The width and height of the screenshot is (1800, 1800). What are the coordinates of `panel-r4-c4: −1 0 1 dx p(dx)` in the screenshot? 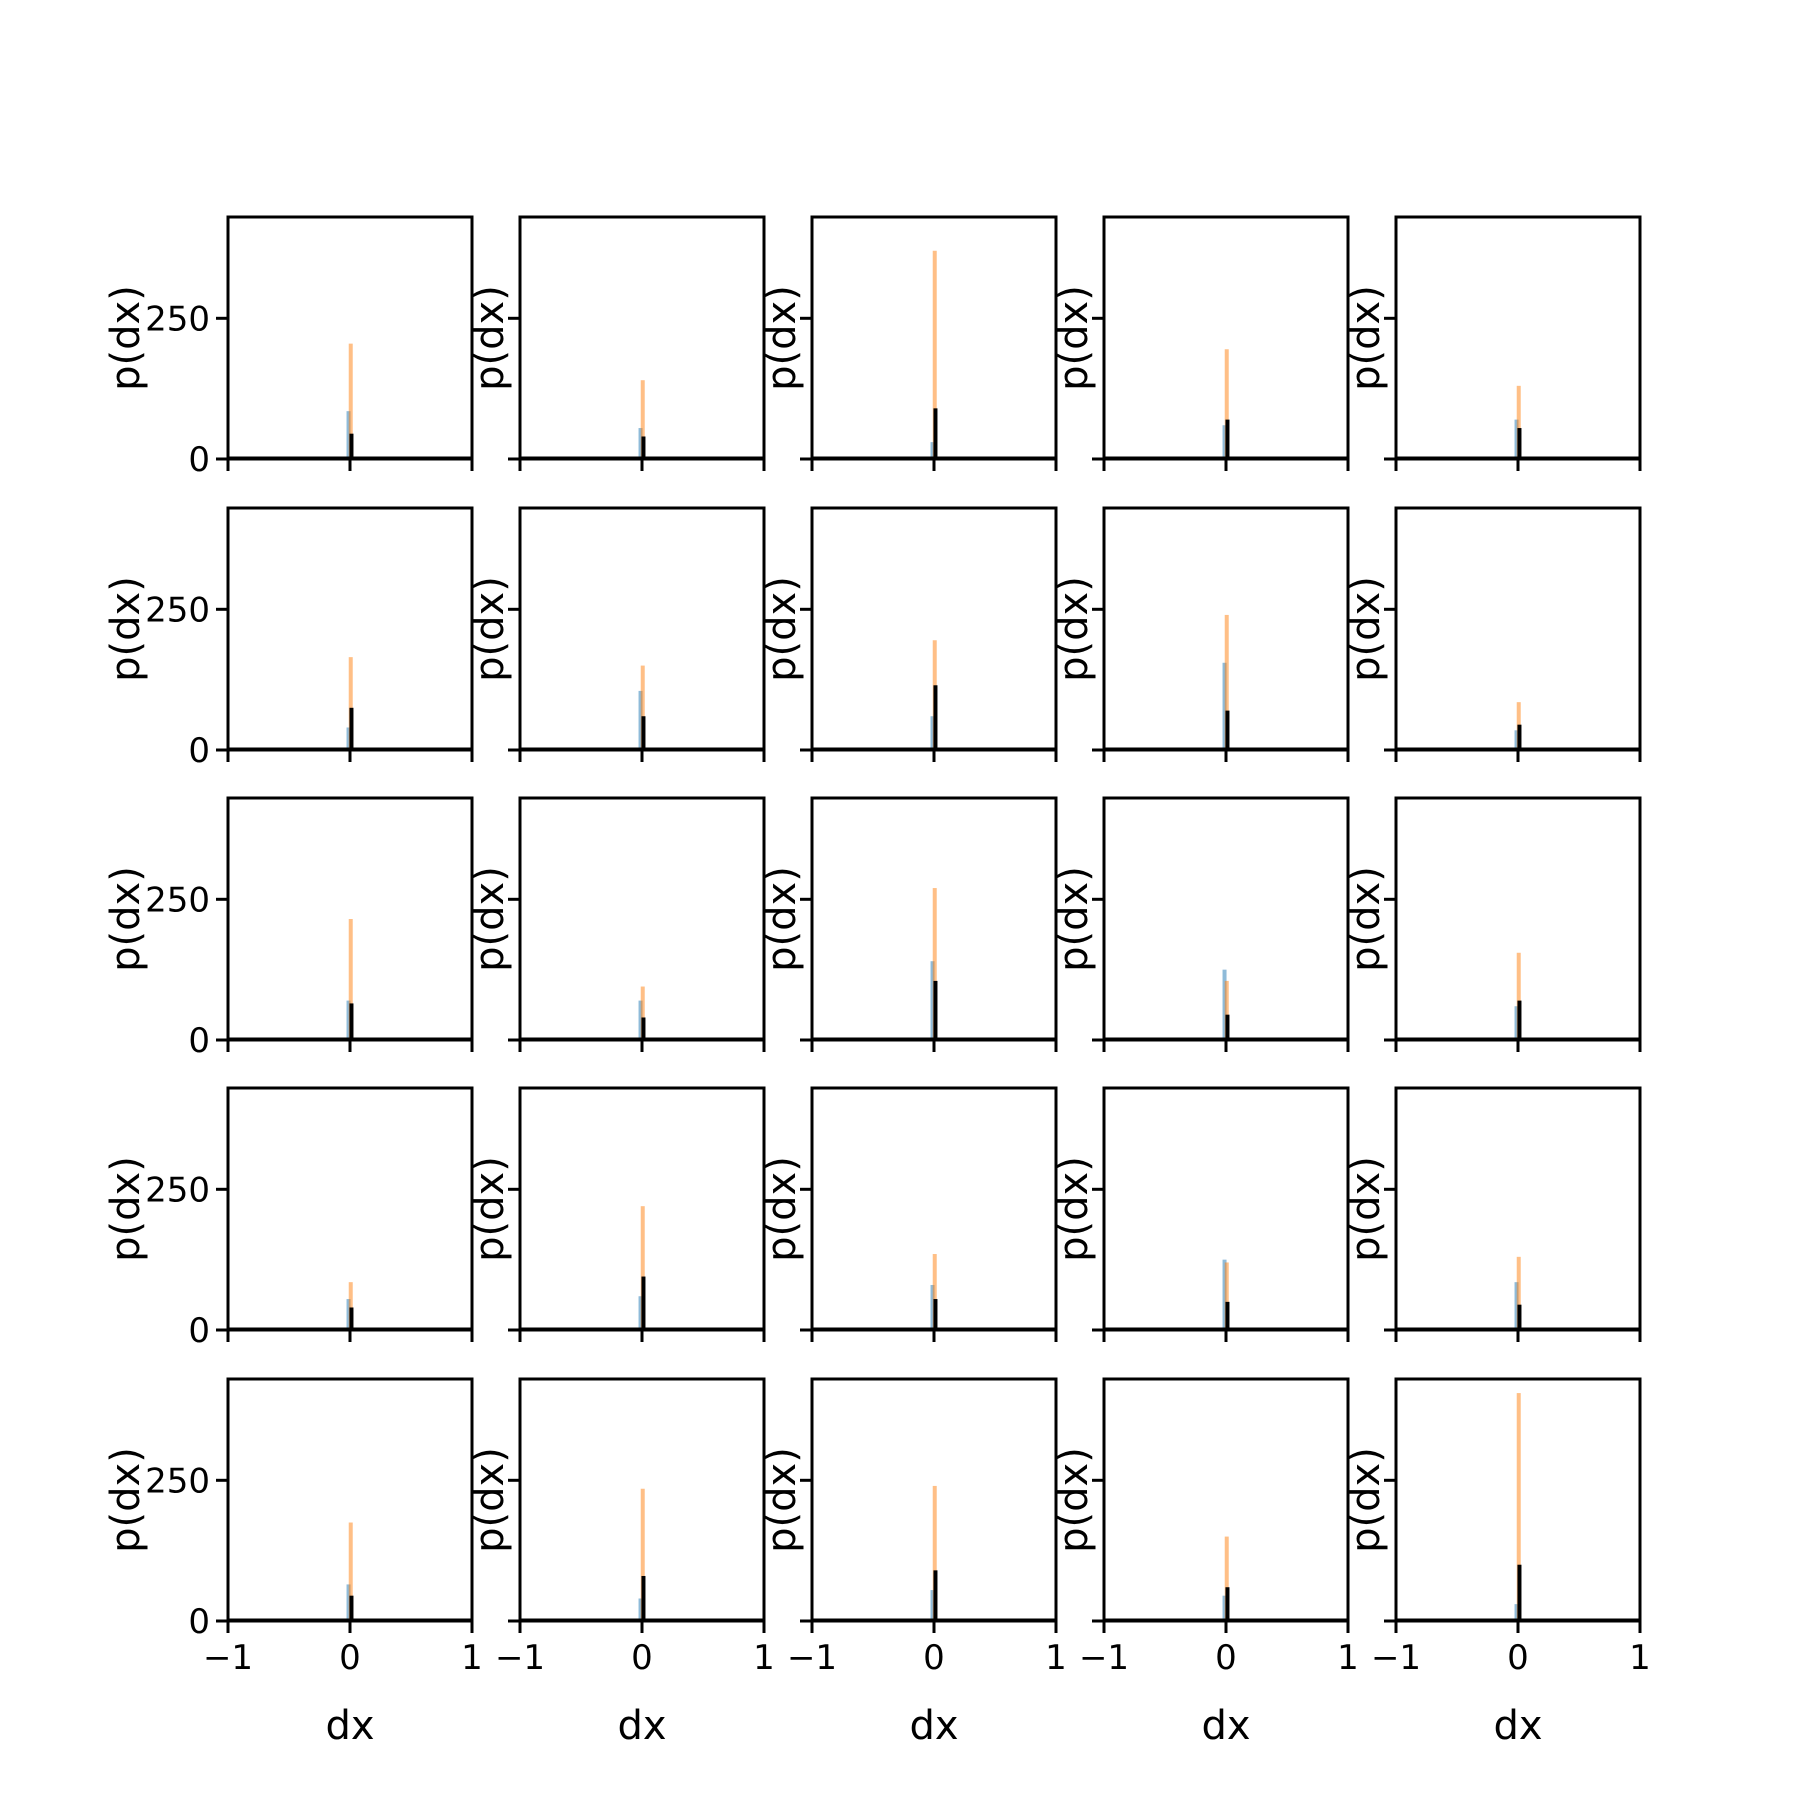 It's located at (1497, 1563).